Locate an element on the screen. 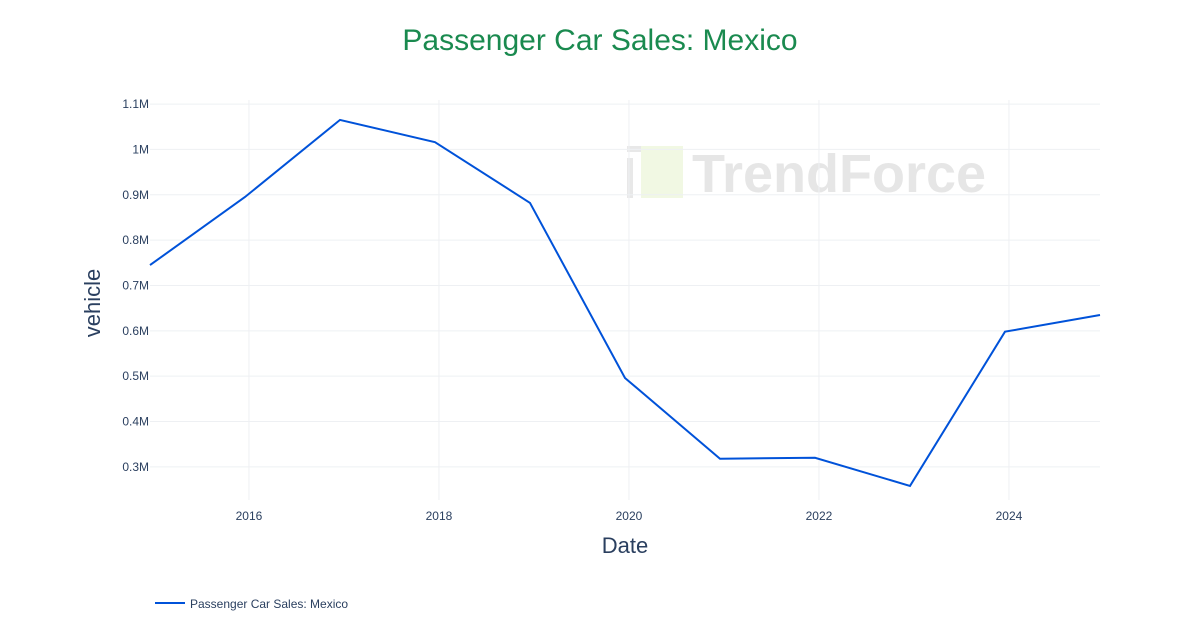 The image size is (1200, 630). chart-title: Passenger Car Sales: Mexico is located at coordinates (599, 40).